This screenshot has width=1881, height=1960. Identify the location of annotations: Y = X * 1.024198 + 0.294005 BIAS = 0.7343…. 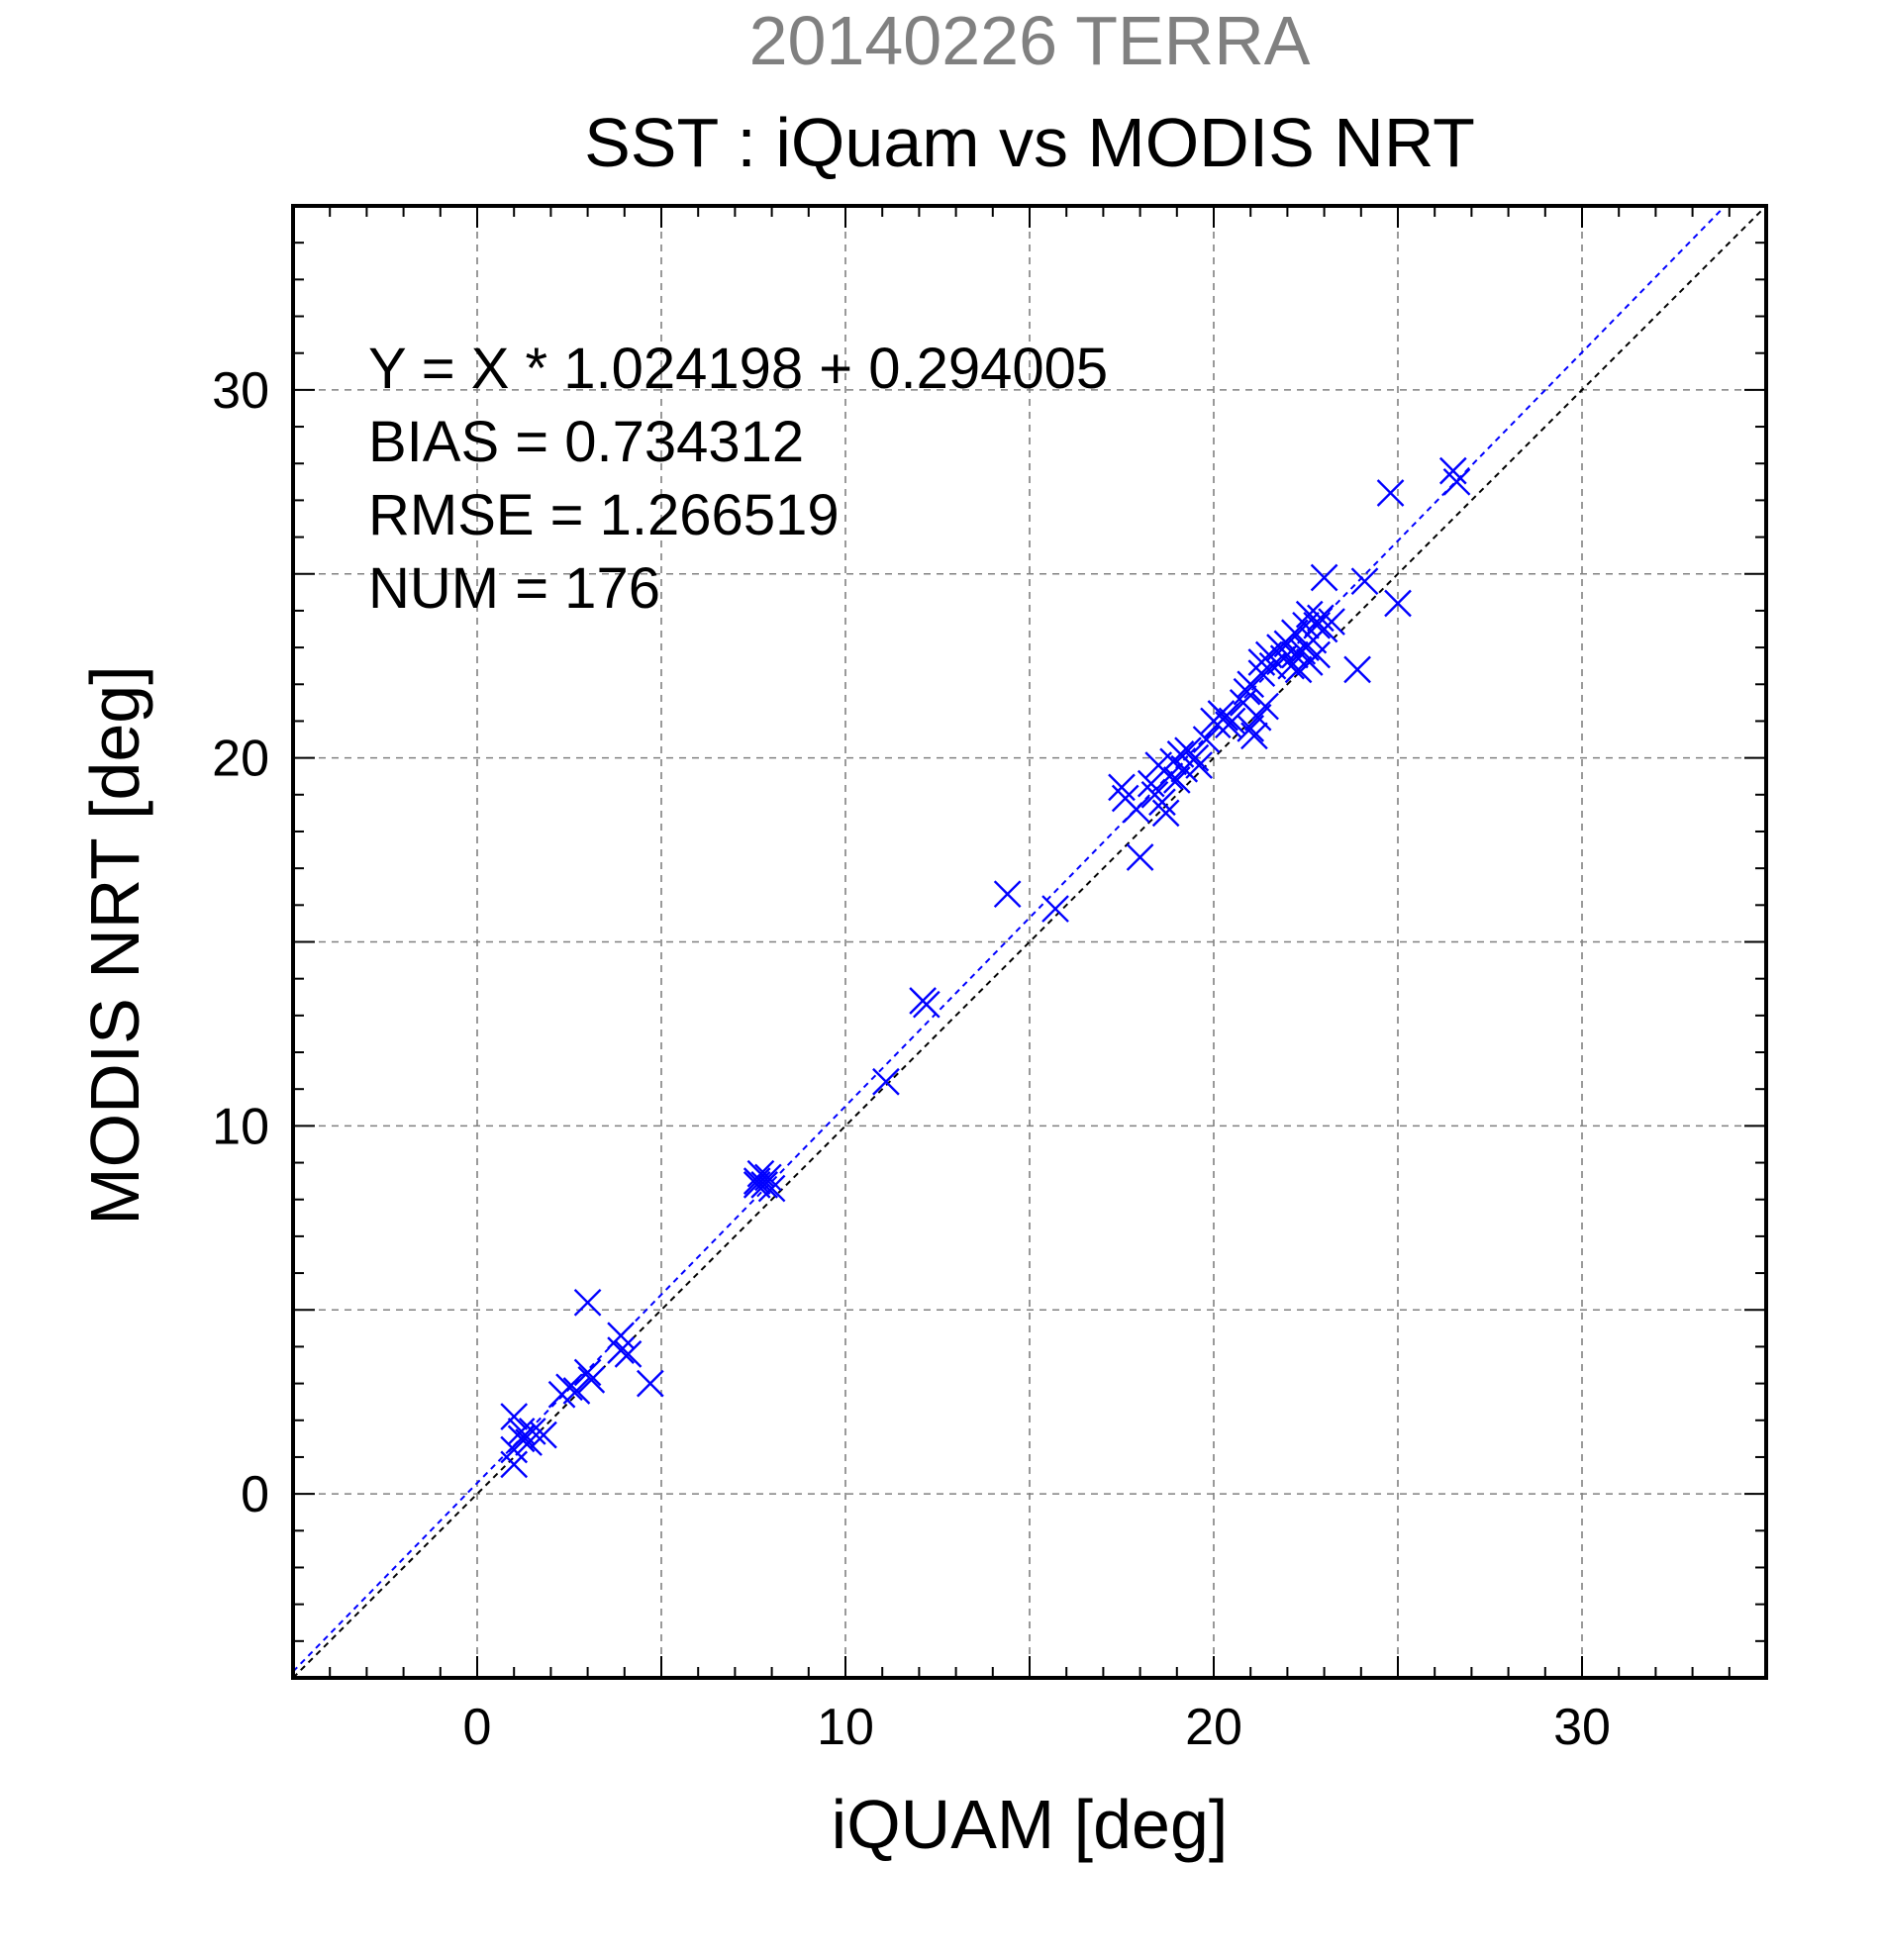
(738, 479).